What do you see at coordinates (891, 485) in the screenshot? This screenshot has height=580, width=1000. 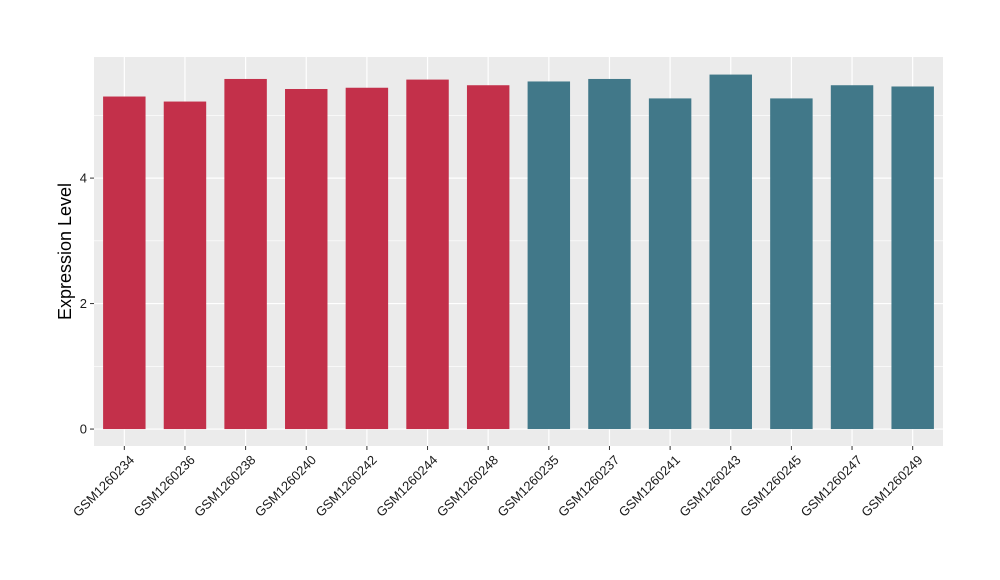 I see `x-tick-label: GSM1260249` at bounding box center [891, 485].